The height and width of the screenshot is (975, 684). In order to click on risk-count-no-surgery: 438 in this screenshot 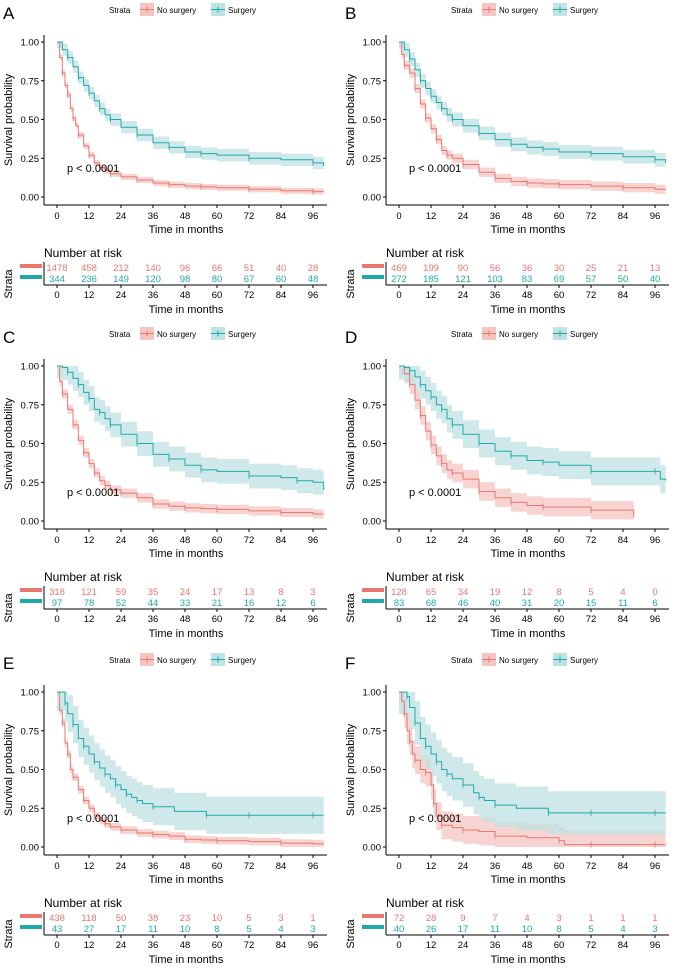, I will do `click(57, 918)`.